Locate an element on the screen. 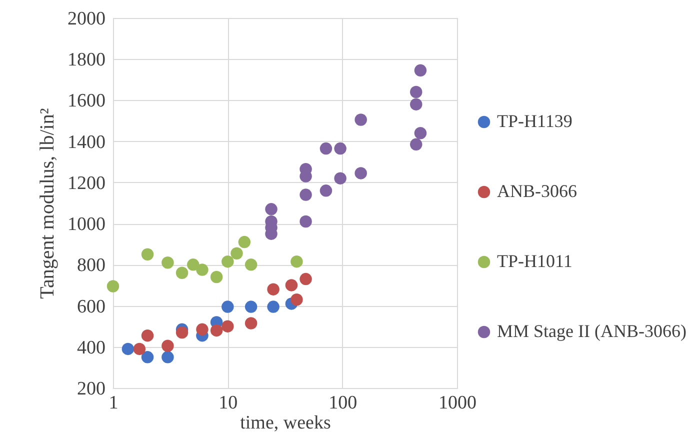  y-tick-label: 1600 is located at coordinates (87, 101).